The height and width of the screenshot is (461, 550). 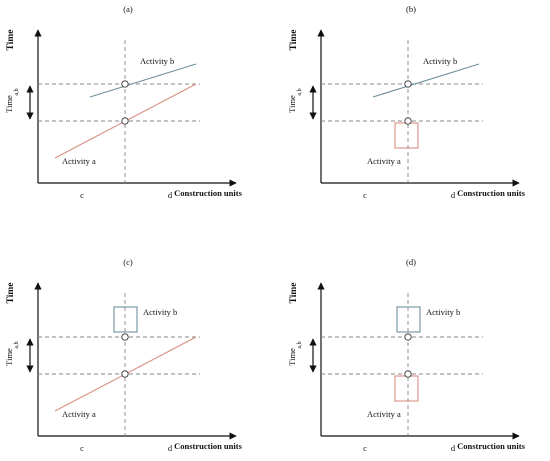 I want to click on panel-label: (d), so click(x=411, y=262).